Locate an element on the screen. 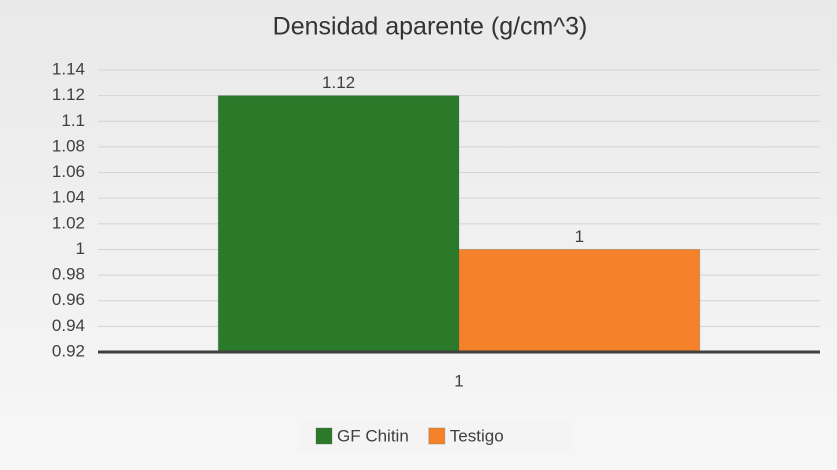 The image size is (837, 470). y-tick-label: 0.96 is located at coordinates (68, 299).